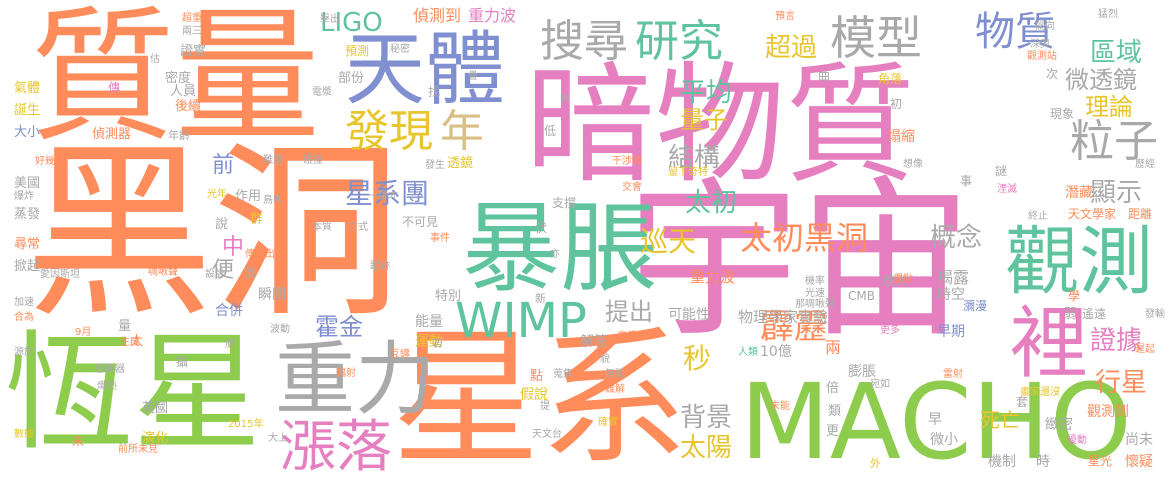  I want to click on word-if: 若, so click(437, 344).